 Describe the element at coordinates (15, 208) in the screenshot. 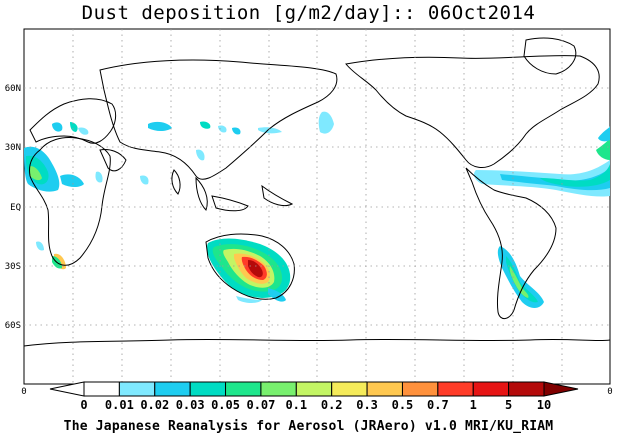

I see `lat-label-eq: EQ` at that location.